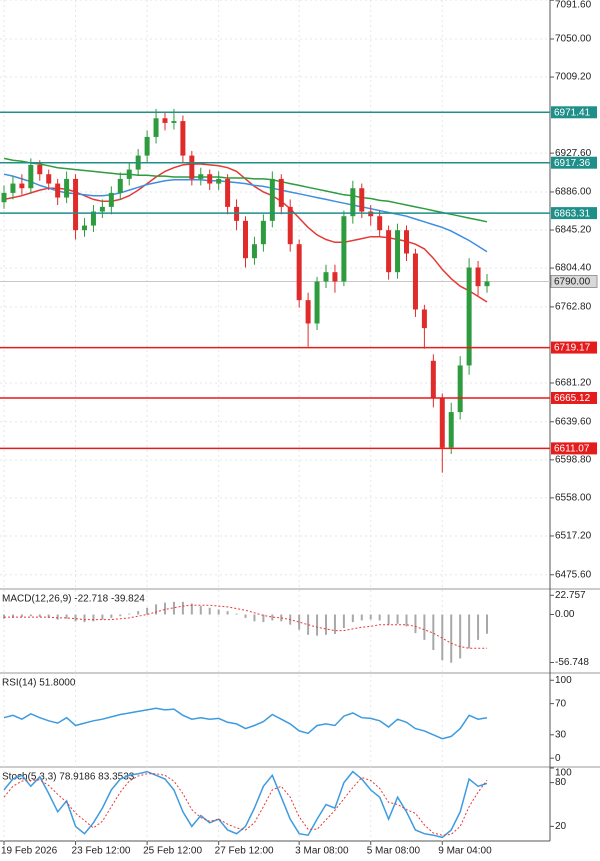 The width and height of the screenshot is (600, 861). What do you see at coordinates (573, 39) in the screenshot?
I see `y-tick-label: 7050.00` at bounding box center [573, 39].